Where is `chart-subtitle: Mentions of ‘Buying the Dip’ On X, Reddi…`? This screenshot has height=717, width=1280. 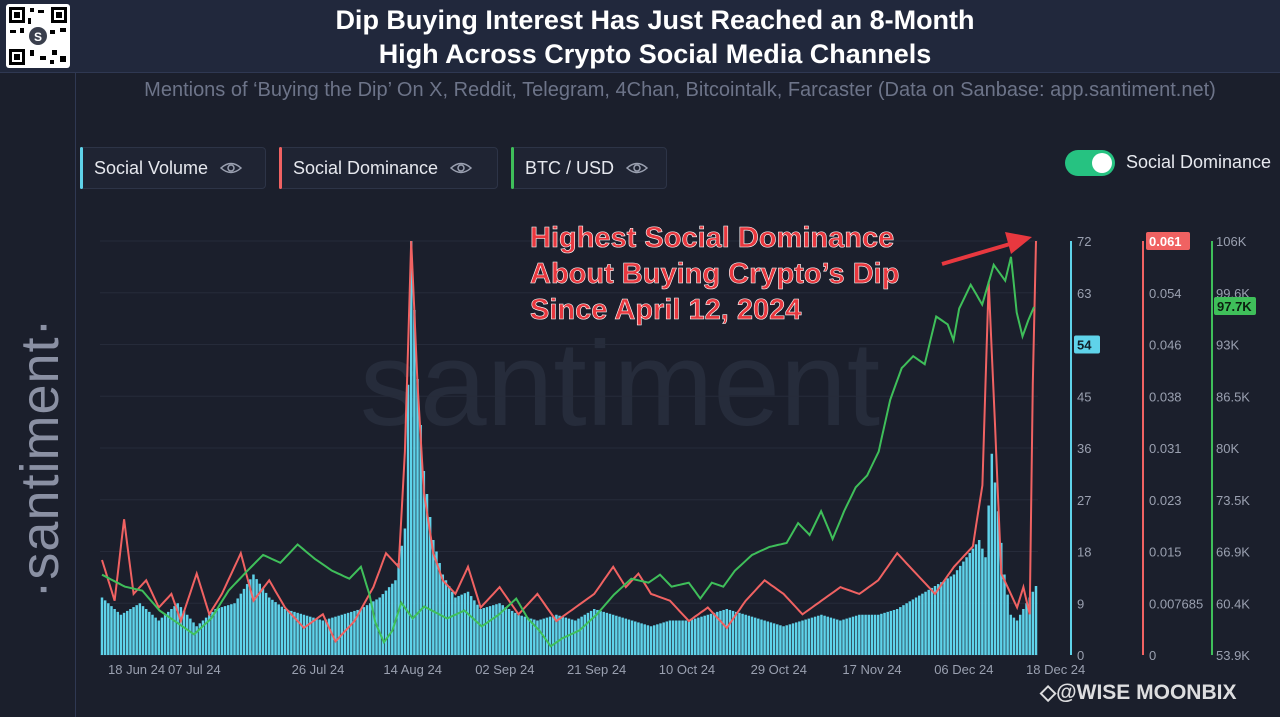 chart-subtitle: Mentions of ‘Buying the Dip’ On X, Reddi… is located at coordinates (680, 90).